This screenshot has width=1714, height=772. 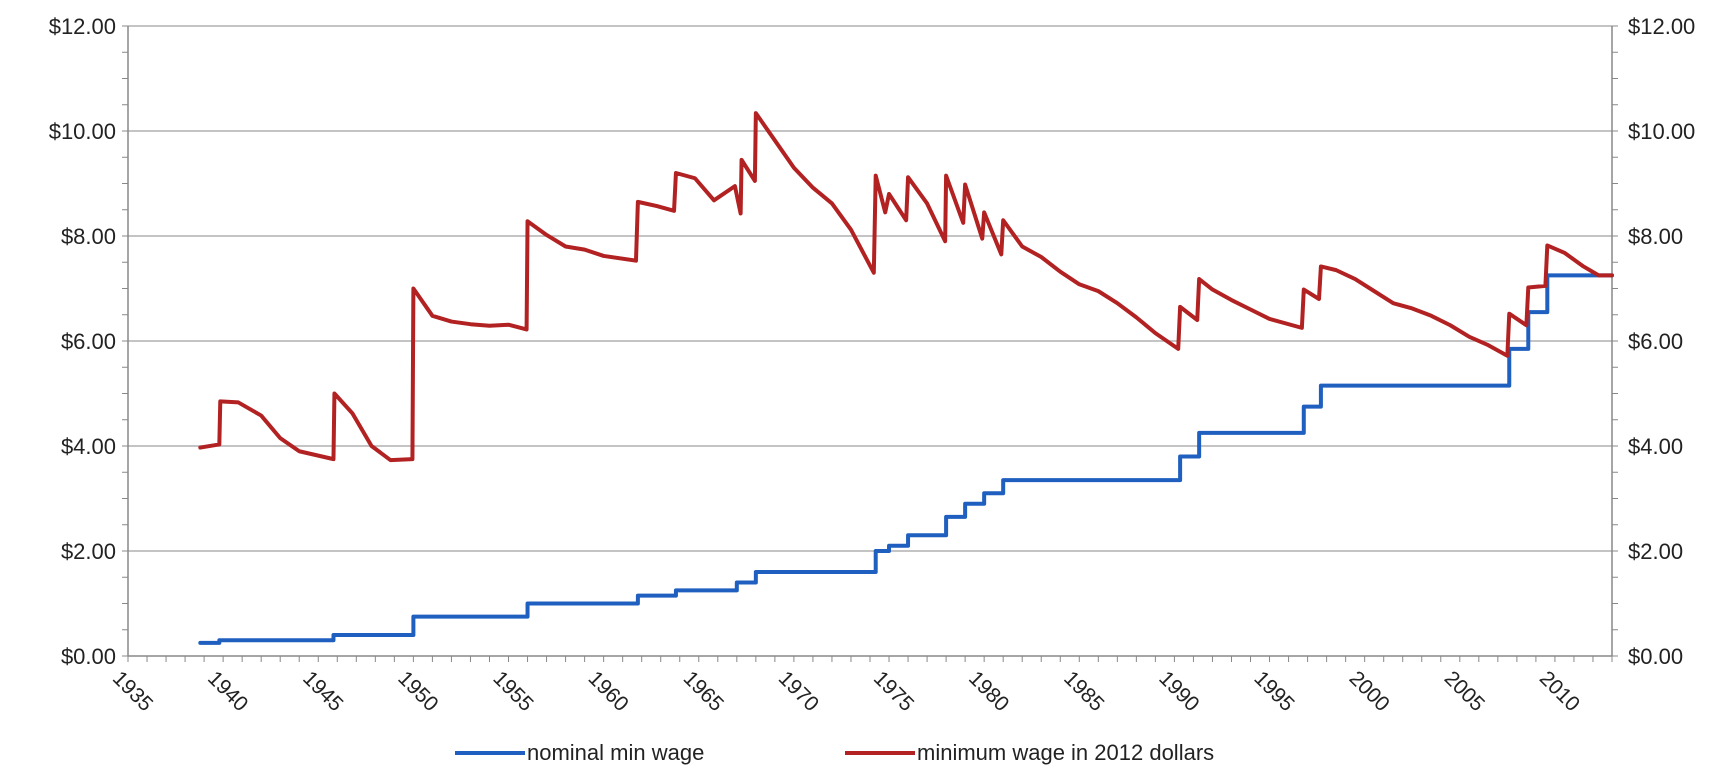 What do you see at coordinates (988, 691) in the screenshot?
I see `x-tick-label: 1980` at bounding box center [988, 691].